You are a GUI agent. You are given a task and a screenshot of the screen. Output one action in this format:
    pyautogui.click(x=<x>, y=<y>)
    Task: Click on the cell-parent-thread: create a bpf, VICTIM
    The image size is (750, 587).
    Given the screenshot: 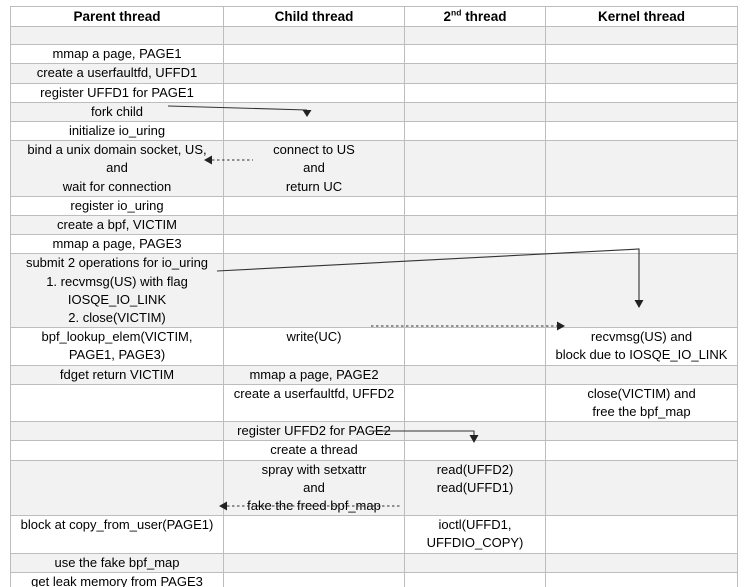 What is the action you would take?
    pyautogui.click(x=117, y=225)
    